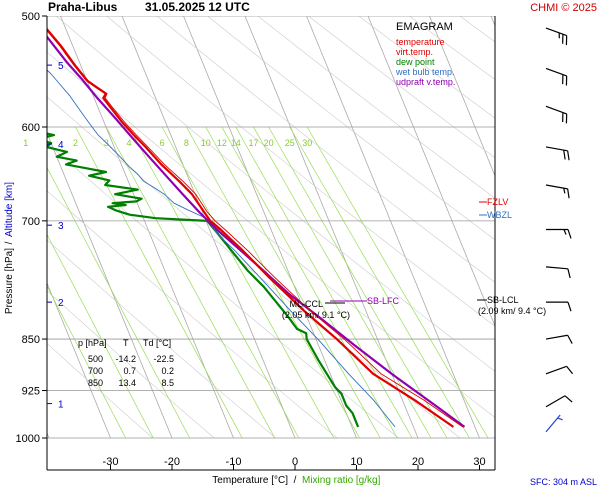 The width and height of the screenshot is (600, 500). Describe the element at coordinates (31, 340) in the screenshot. I see `pressure-tick-label: 850` at that location.